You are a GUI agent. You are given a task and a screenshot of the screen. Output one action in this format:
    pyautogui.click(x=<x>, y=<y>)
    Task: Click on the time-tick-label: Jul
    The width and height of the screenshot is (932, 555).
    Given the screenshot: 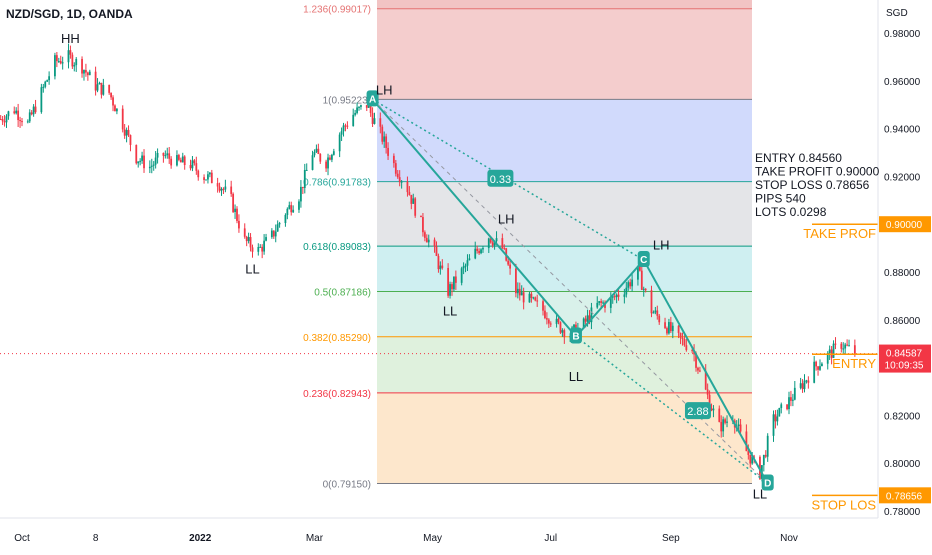 What is the action you would take?
    pyautogui.click(x=550, y=538)
    